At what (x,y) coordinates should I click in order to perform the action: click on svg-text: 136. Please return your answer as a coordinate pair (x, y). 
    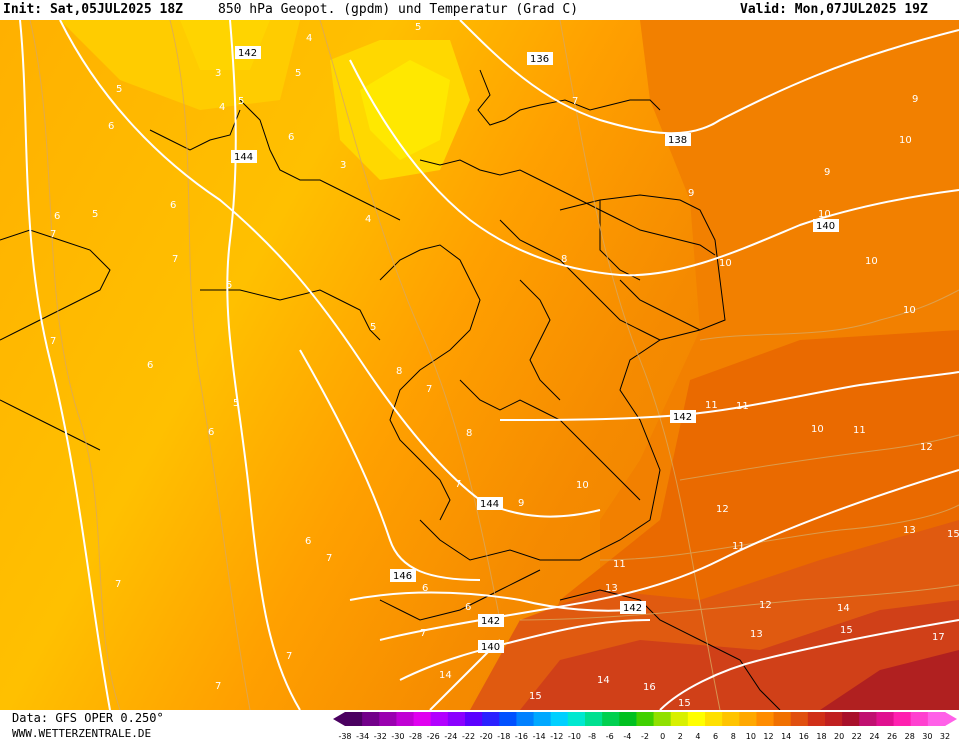
    Looking at the image, I should click on (539, 59).